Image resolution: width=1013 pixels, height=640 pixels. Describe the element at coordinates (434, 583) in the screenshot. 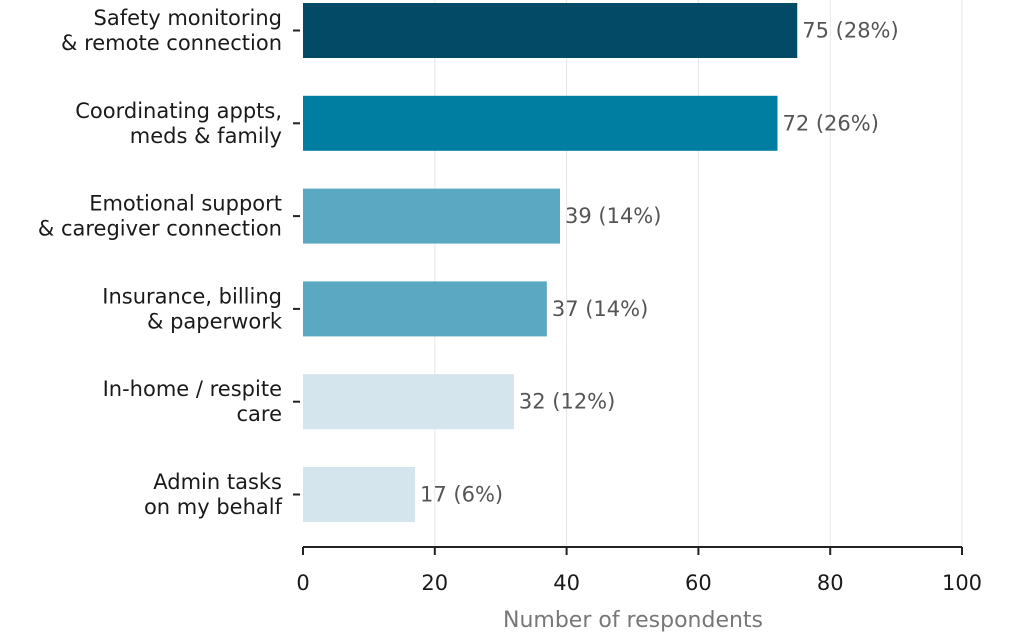

I see `x-tick-label-20: 20` at that location.